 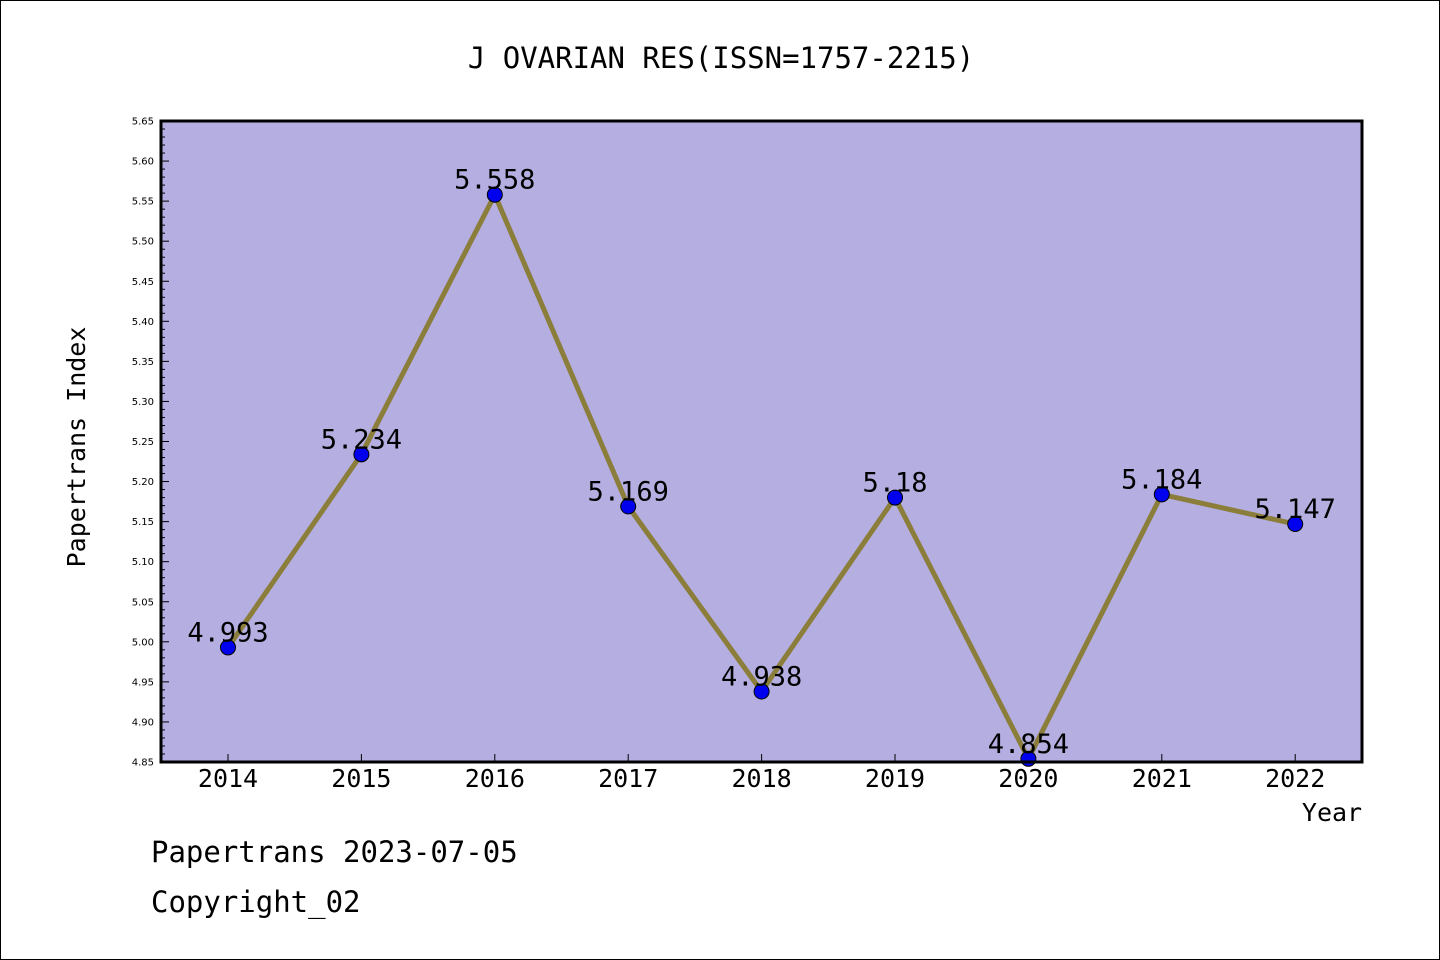 I want to click on y-tick-label: 4.95, so click(x=143, y=682).